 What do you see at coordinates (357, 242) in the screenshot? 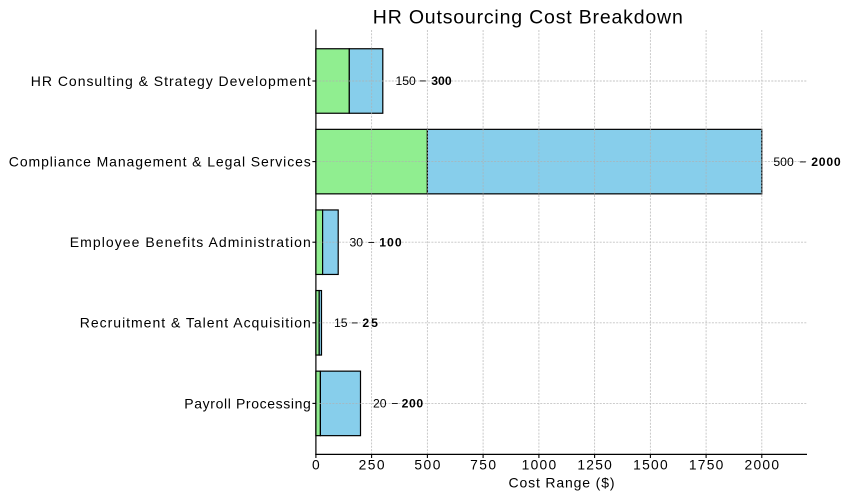
I see `svg-text: 30` at bounding box center [357, 242].